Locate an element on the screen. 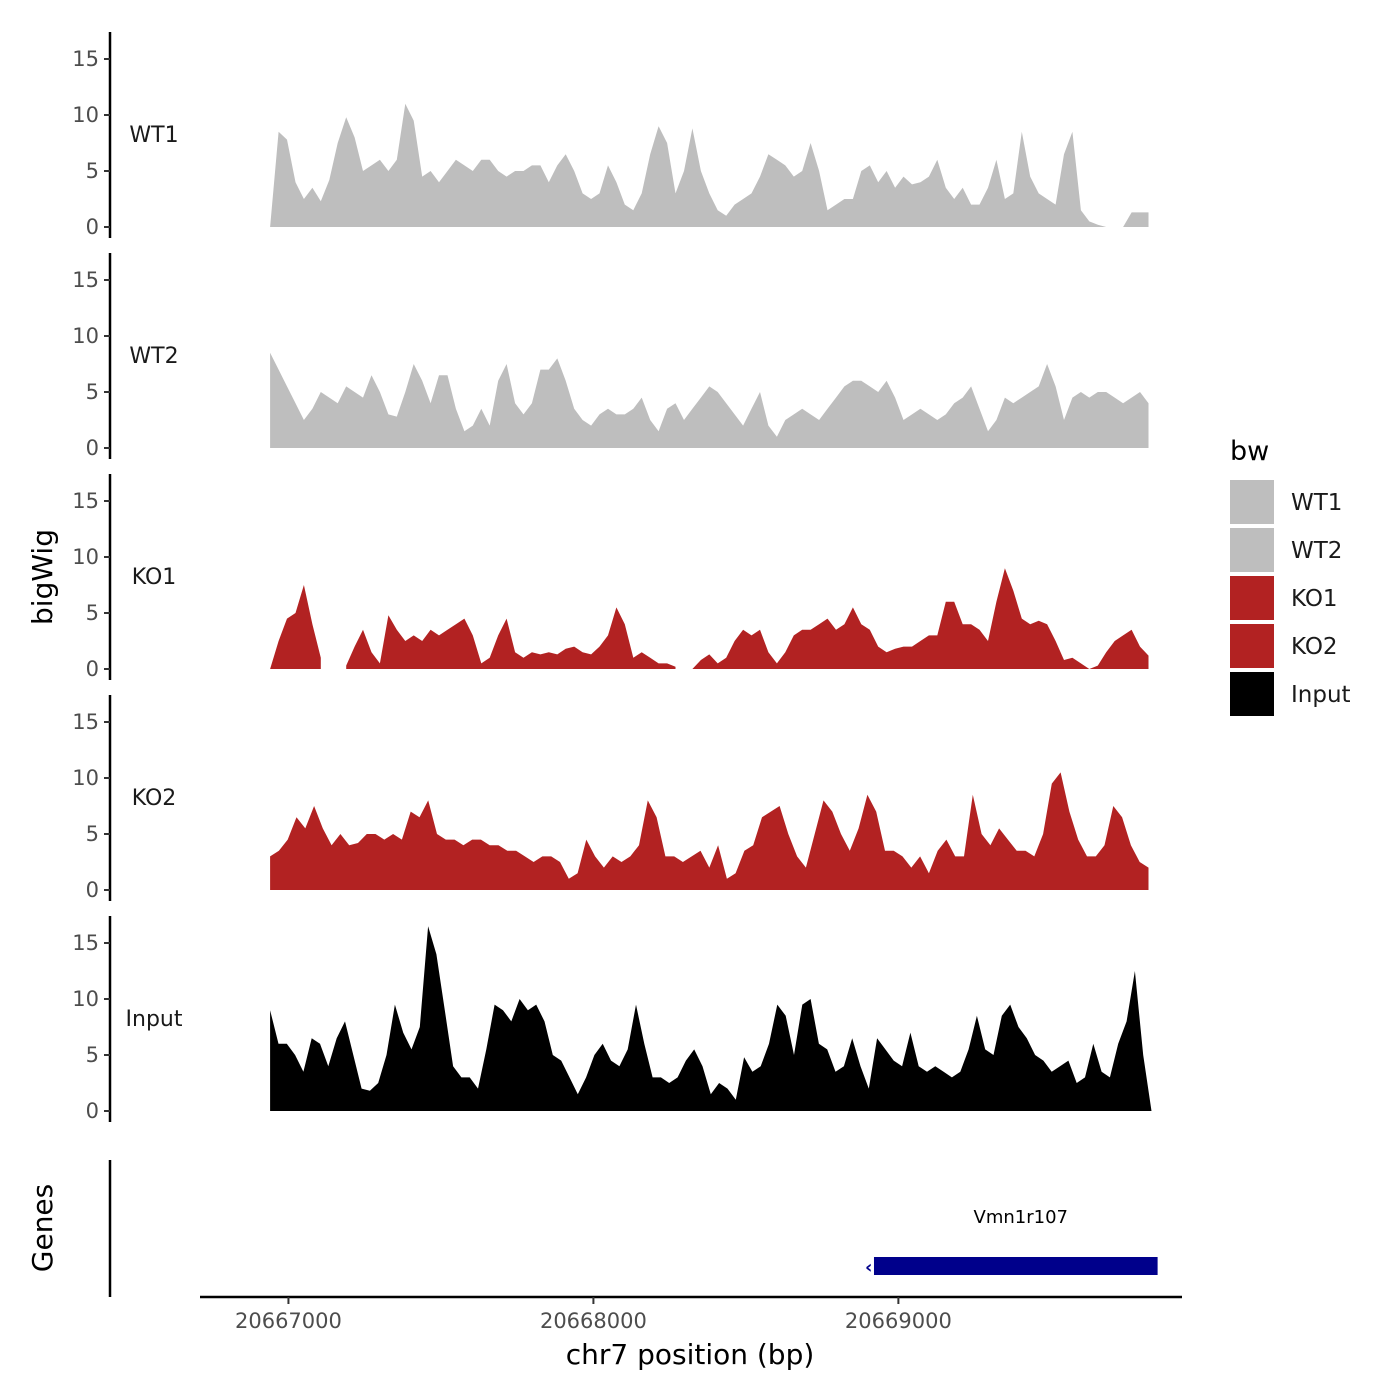 The height and width of the screenshot is (1400, 1400). legend-title: bw is located at coordinates (1249, 451).